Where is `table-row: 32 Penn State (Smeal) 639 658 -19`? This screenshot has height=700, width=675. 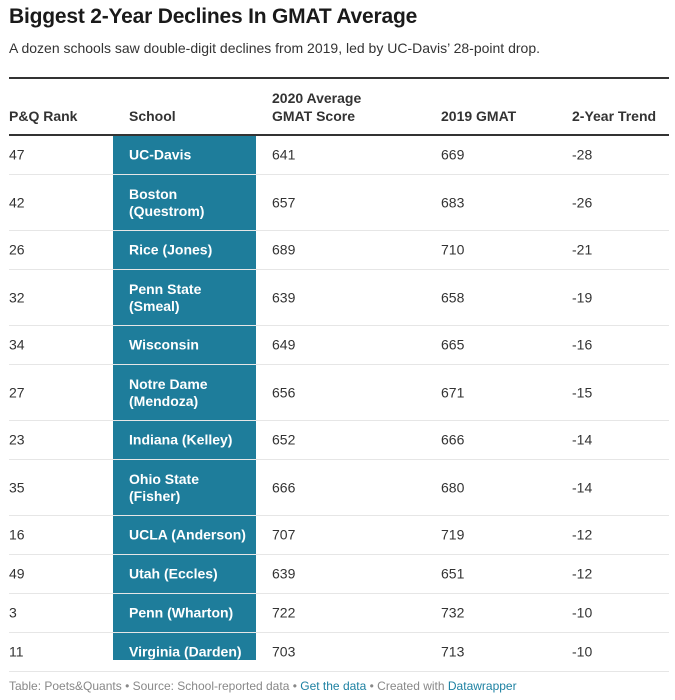
table-row: 32 Penn State (Smeal) 639 658 -19 is located at coordinates (339, 298).